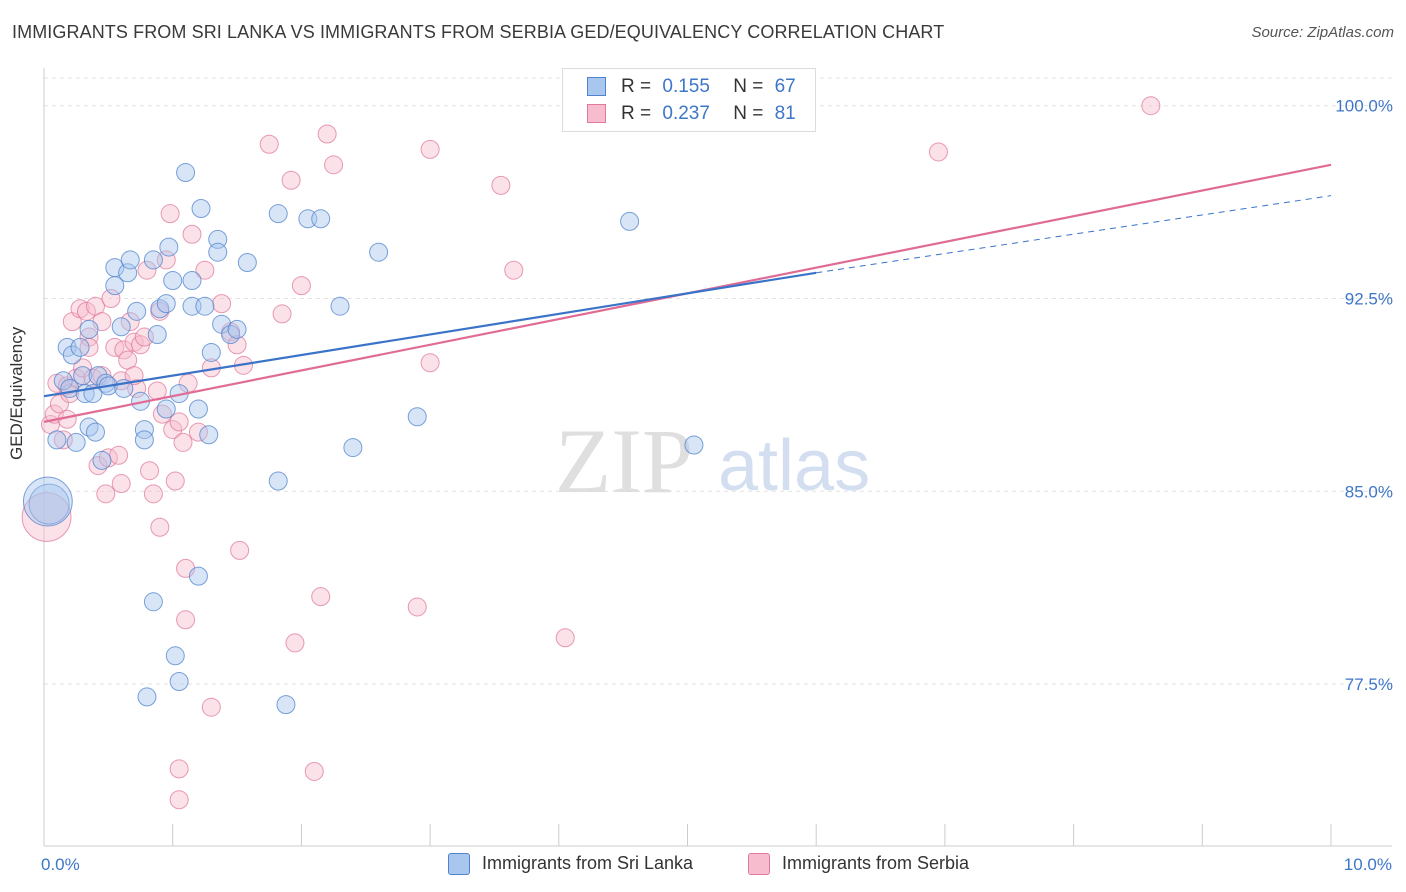 The height and width of the screenshot is (892, 1406). I want to click on n-value: 67, so click(785, 86).